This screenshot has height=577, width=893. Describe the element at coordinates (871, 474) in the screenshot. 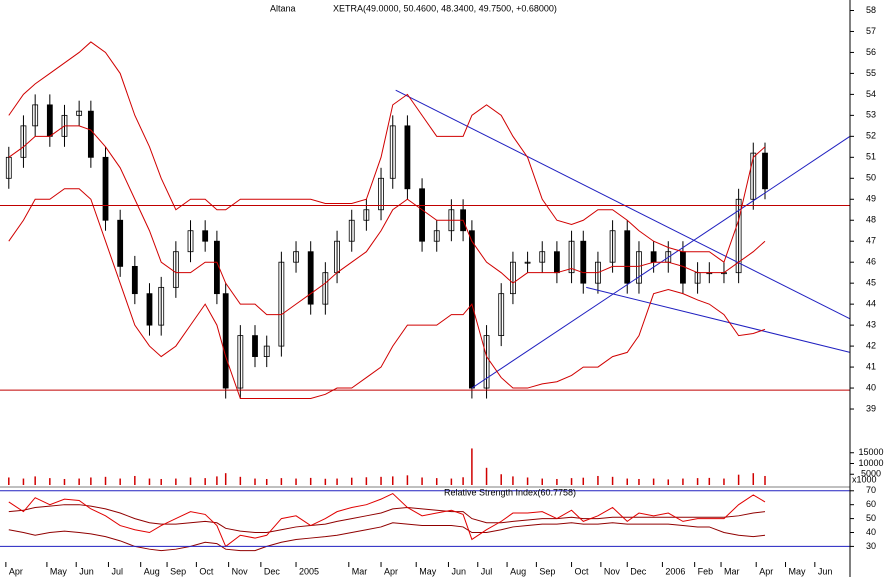

I see `y-tick-label: 5000` at that location.